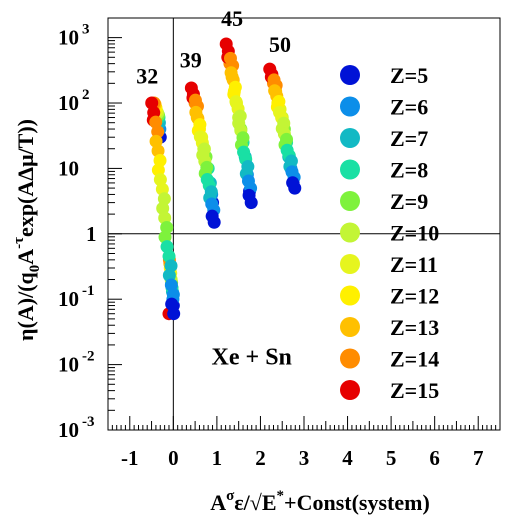 The width and height of the screenshot is (505, 525). I want to click on legend-label: Z=11, so click(414, 264).